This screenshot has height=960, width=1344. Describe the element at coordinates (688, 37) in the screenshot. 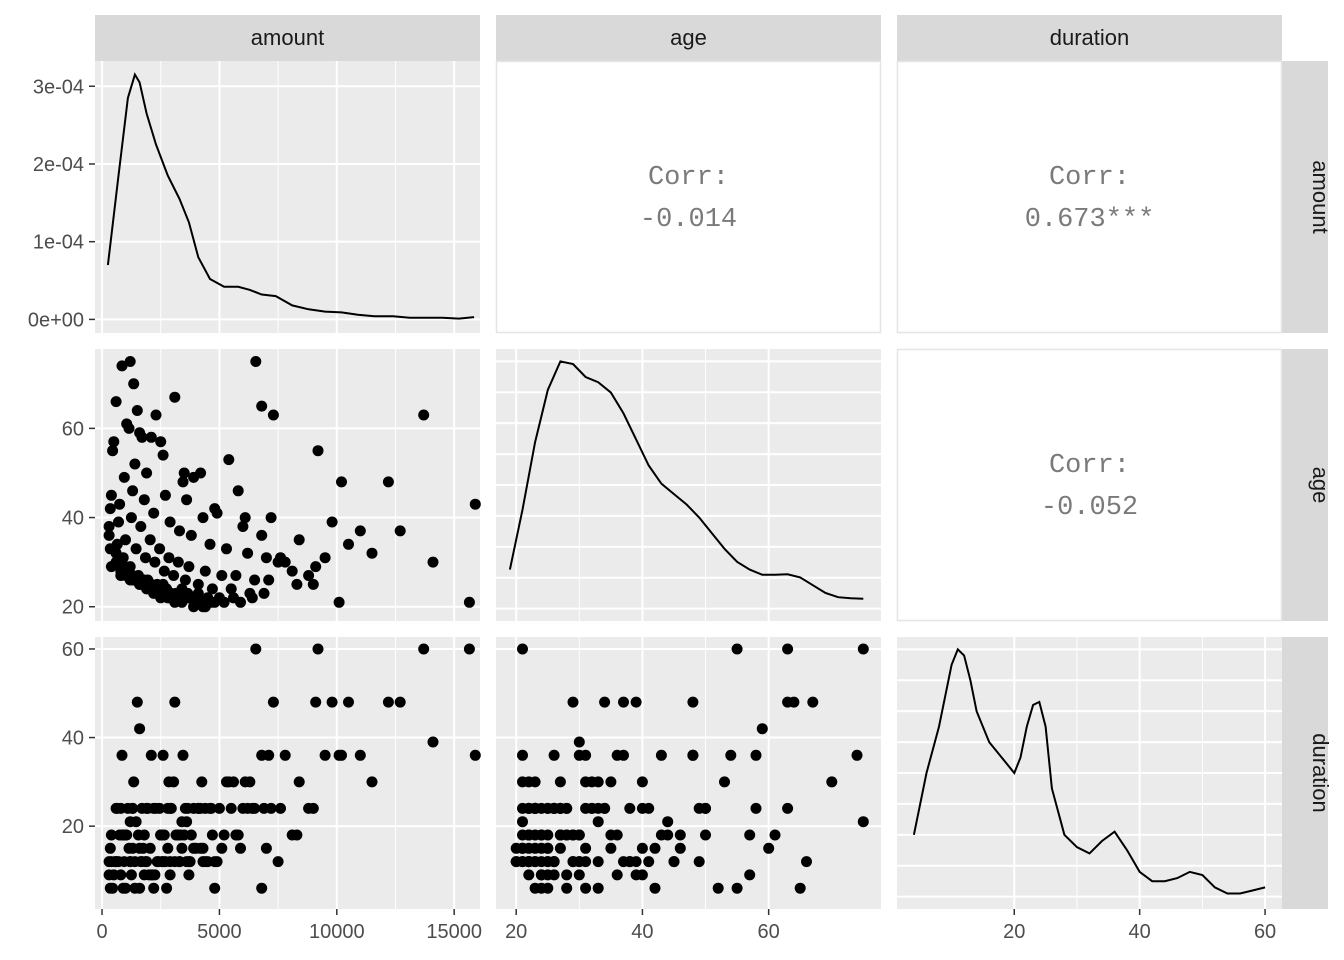

I see `column-strip-label: age` at that location.